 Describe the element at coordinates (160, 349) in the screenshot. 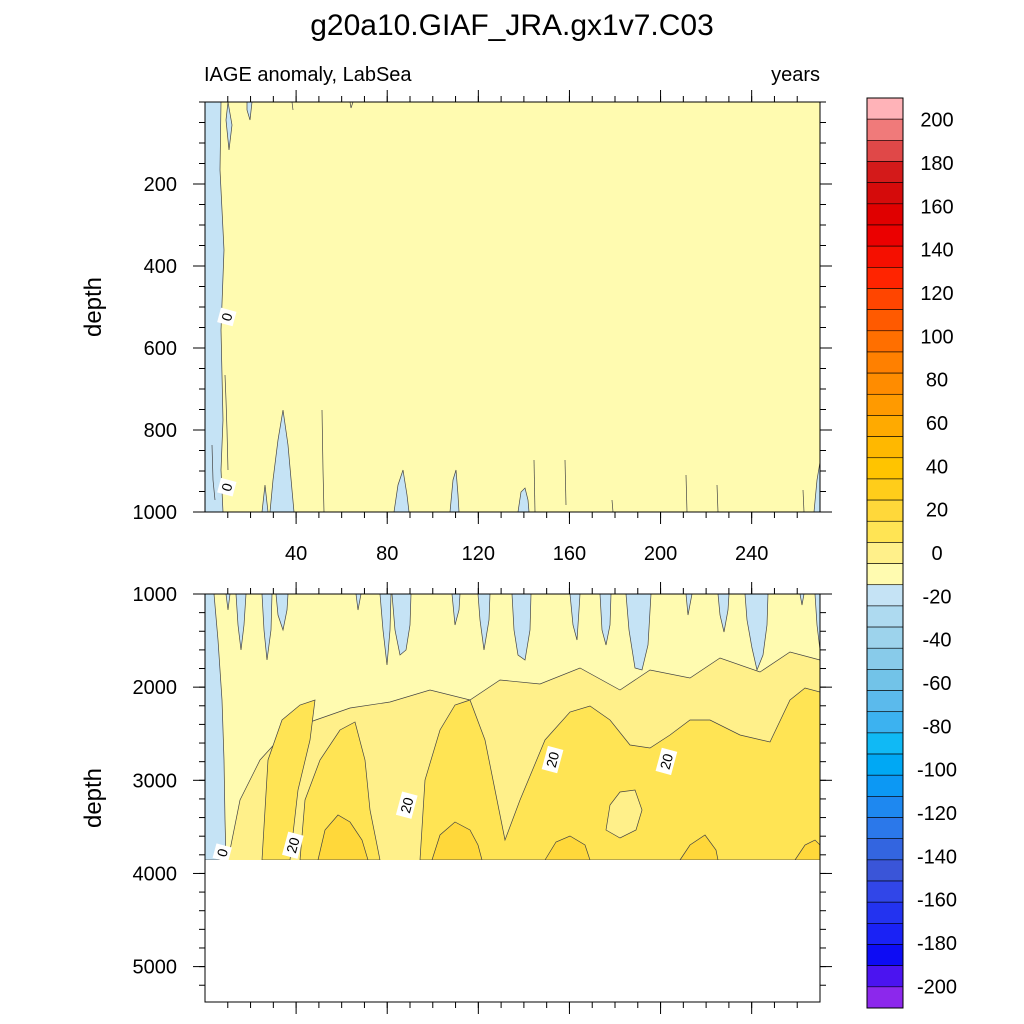

I see `y-tick-label: 600` at that location.